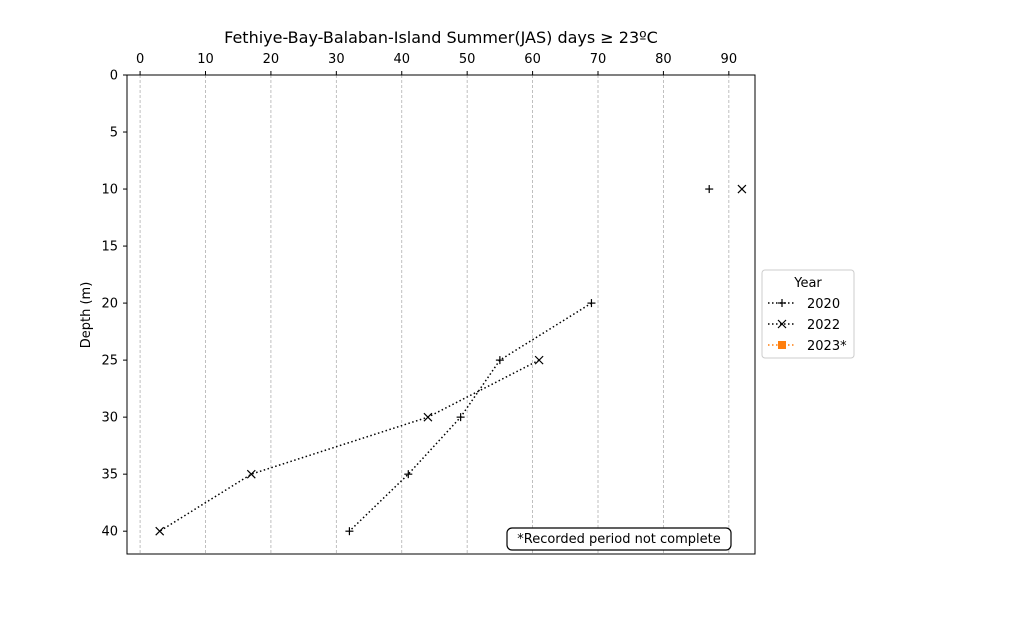  What do you see at coordinates (436, 63) in the screenshot?
I see `x-axis: 0 10 20 30 40 50 60 70 80 90` at bounding box center [436, 63].